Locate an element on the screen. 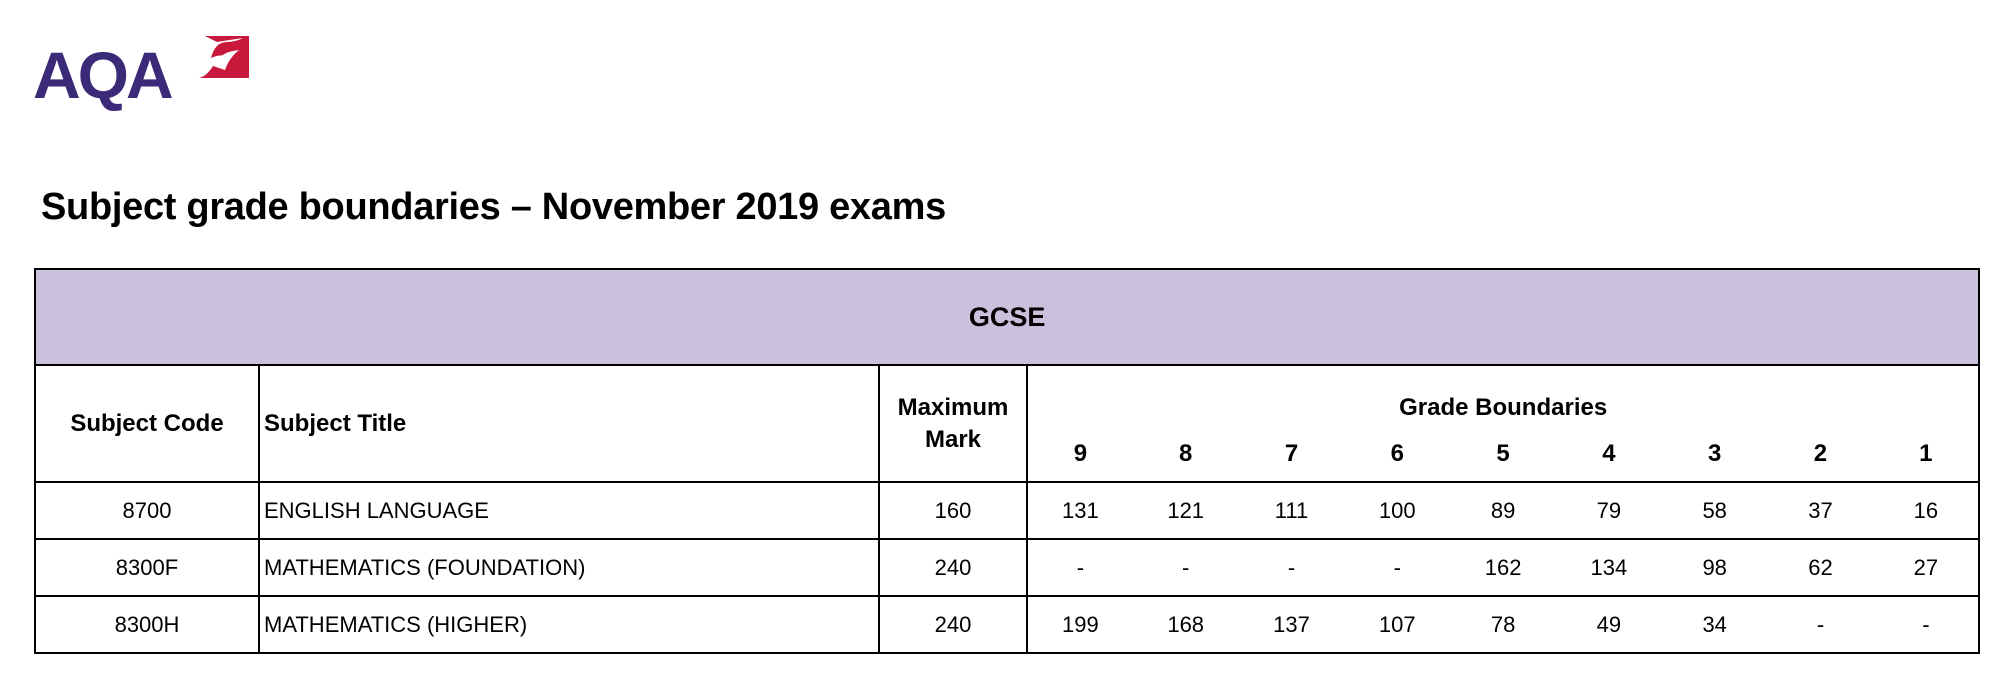 The width and height of the screenshot is (2012, 690). header-grade-4: 4 is located at coordinates (1608, 454).